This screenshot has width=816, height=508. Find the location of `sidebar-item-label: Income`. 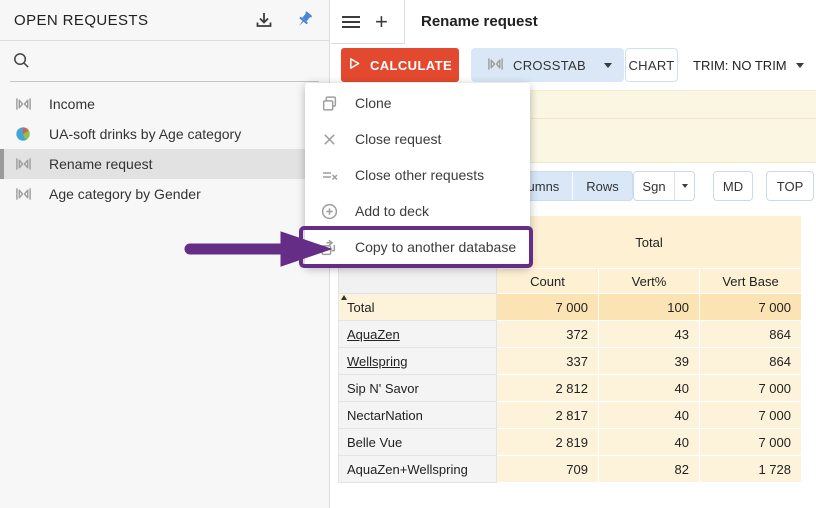

sidebar-item-label: Income is located at coordinates (72, 104).